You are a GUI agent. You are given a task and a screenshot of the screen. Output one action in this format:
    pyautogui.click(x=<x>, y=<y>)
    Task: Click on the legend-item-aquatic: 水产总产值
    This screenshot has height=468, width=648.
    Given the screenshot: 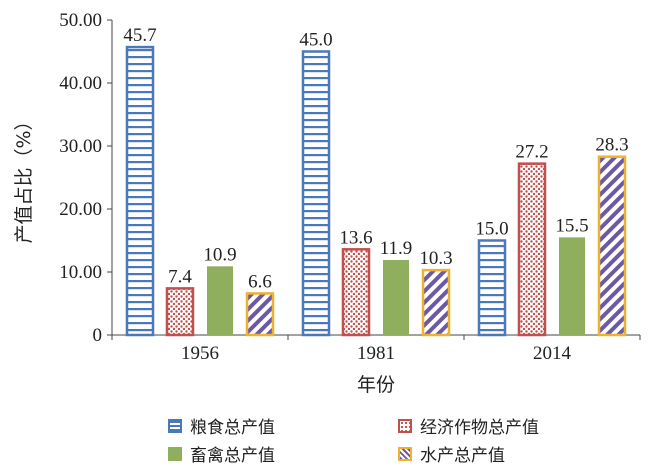 What is the action you would take?
    pyautogui.click(x=451, y=453)
    